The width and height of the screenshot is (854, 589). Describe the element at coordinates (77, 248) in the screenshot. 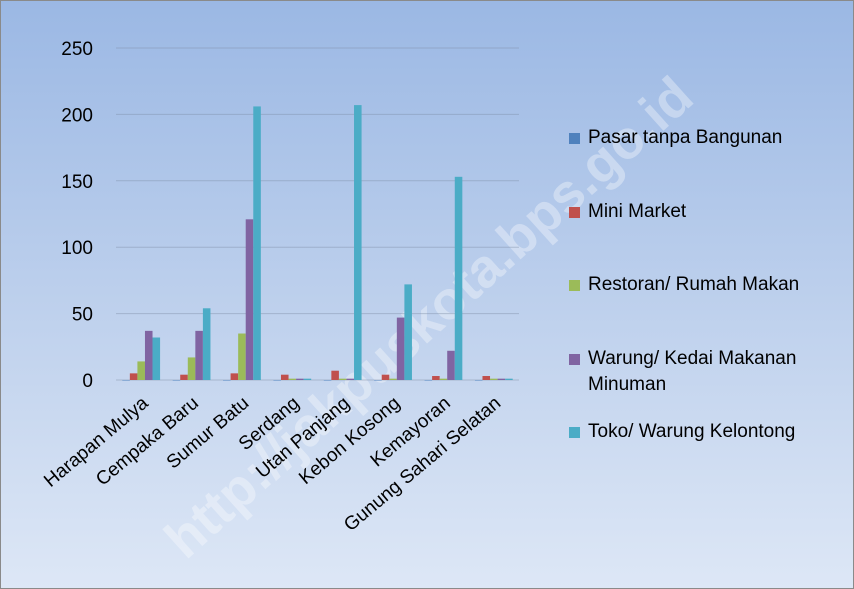

I see `y-tick-label: 100` at that location.